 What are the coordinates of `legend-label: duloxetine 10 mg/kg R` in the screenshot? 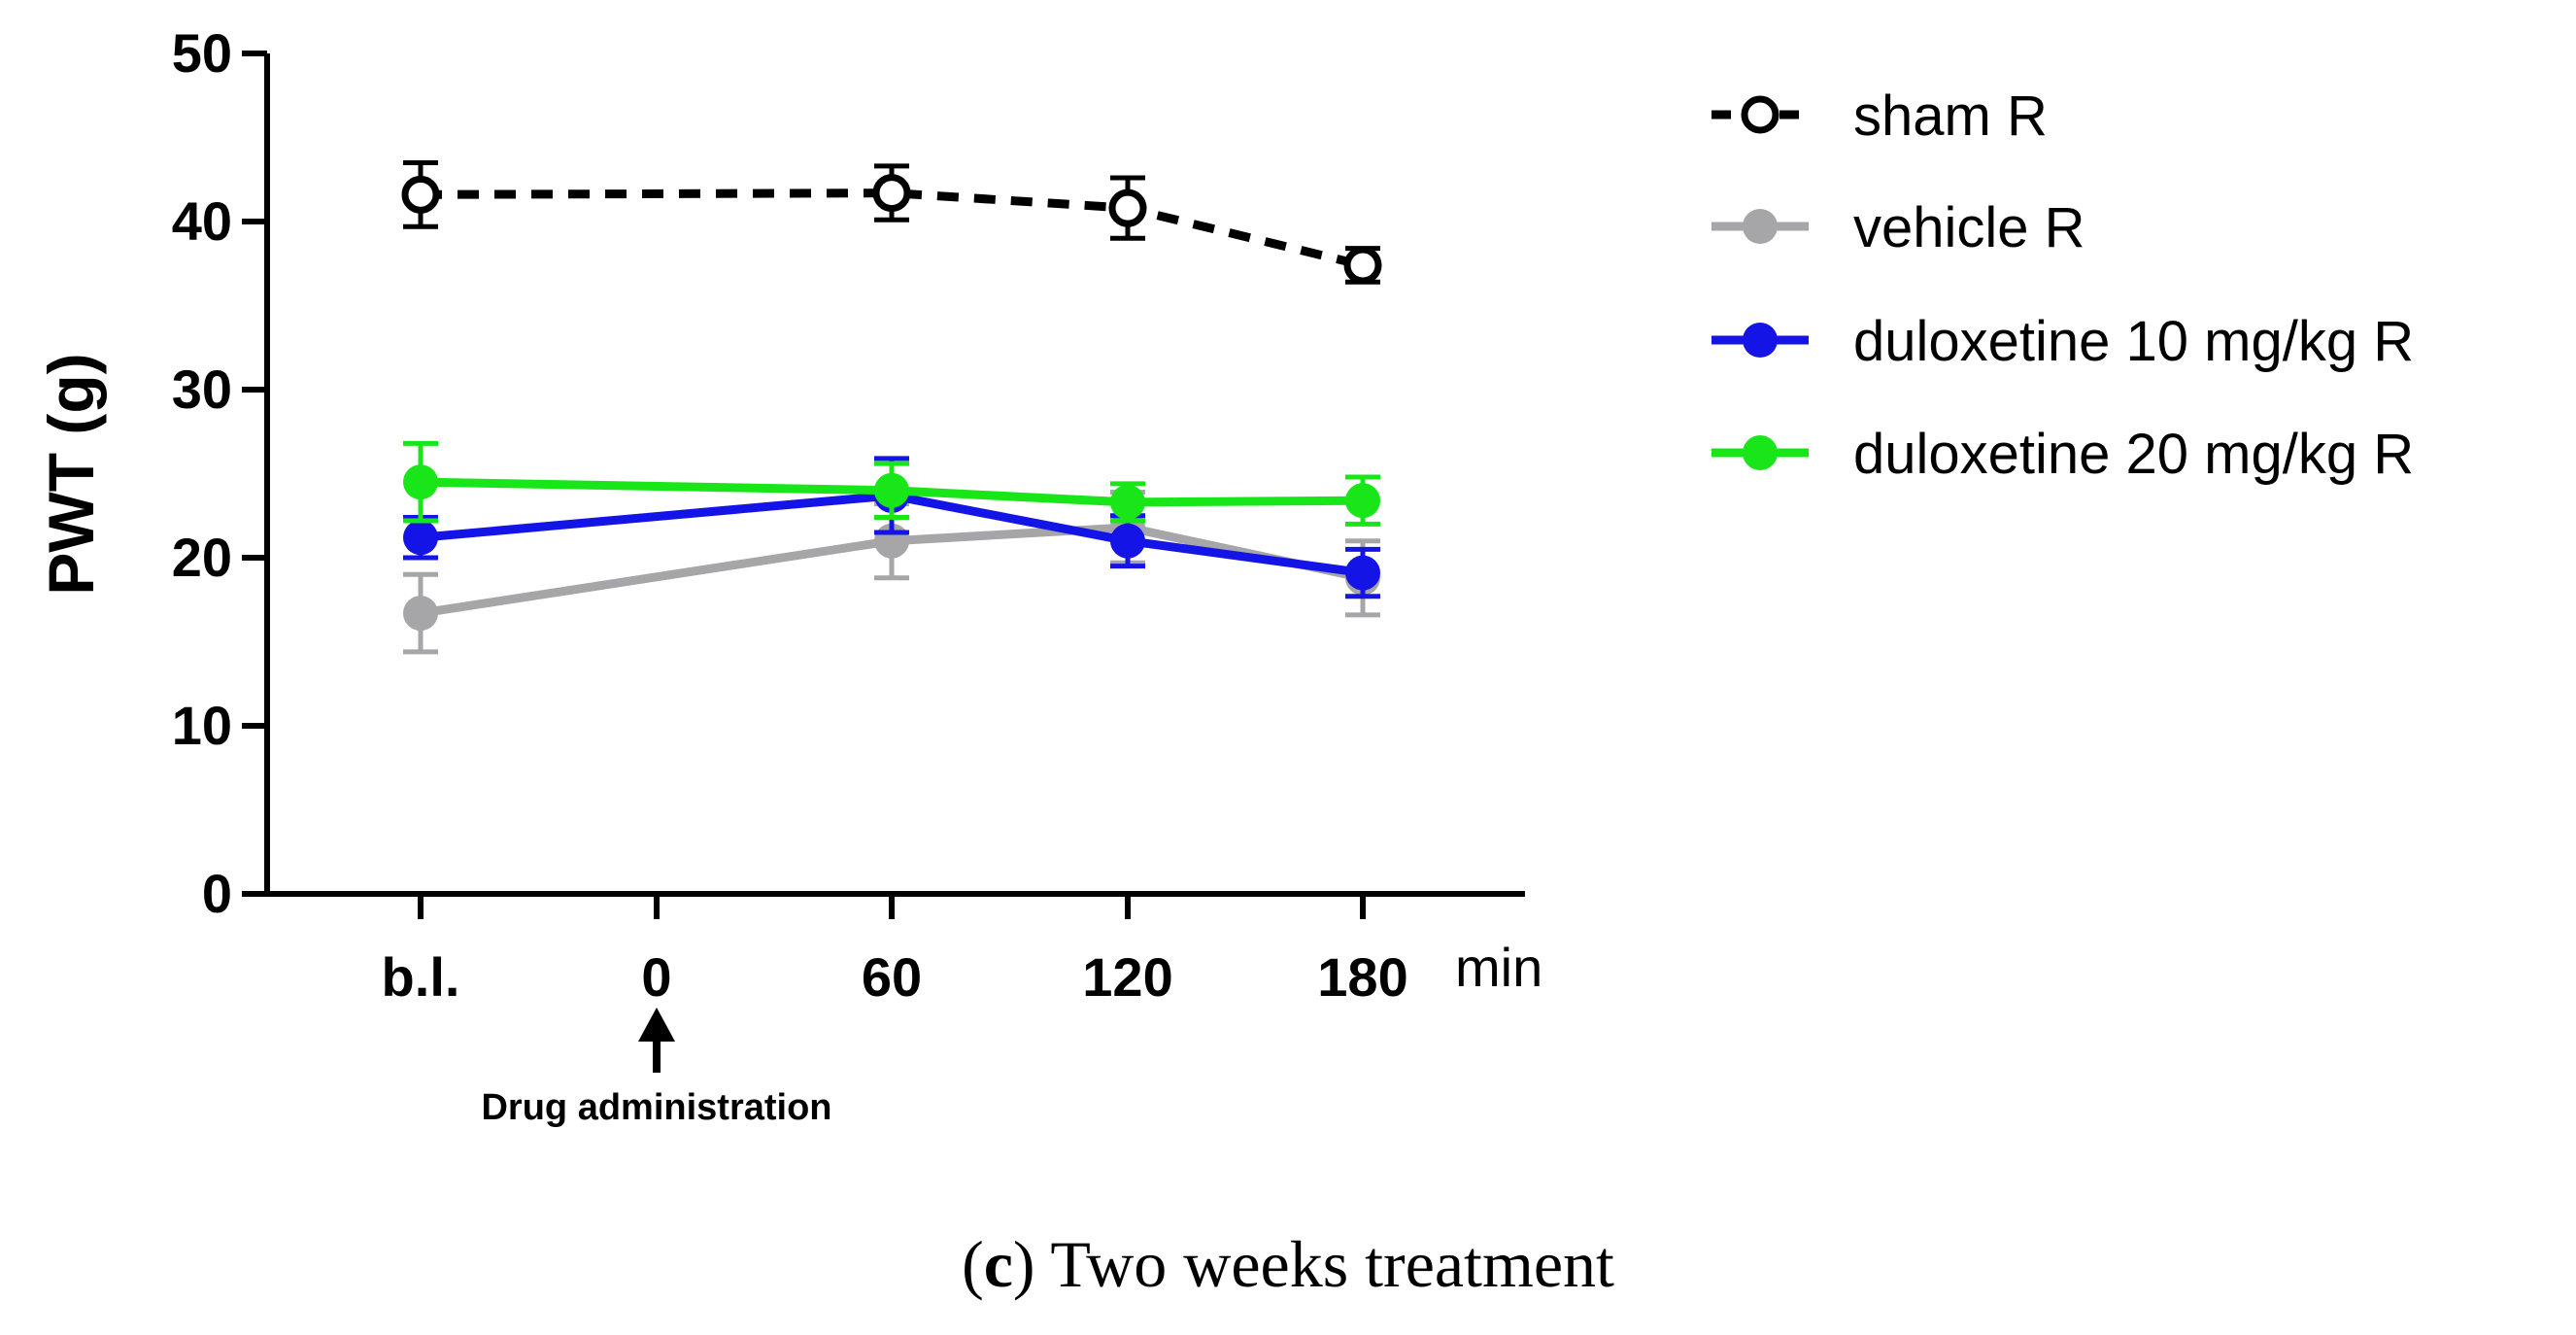 It's located at (2133, 341).